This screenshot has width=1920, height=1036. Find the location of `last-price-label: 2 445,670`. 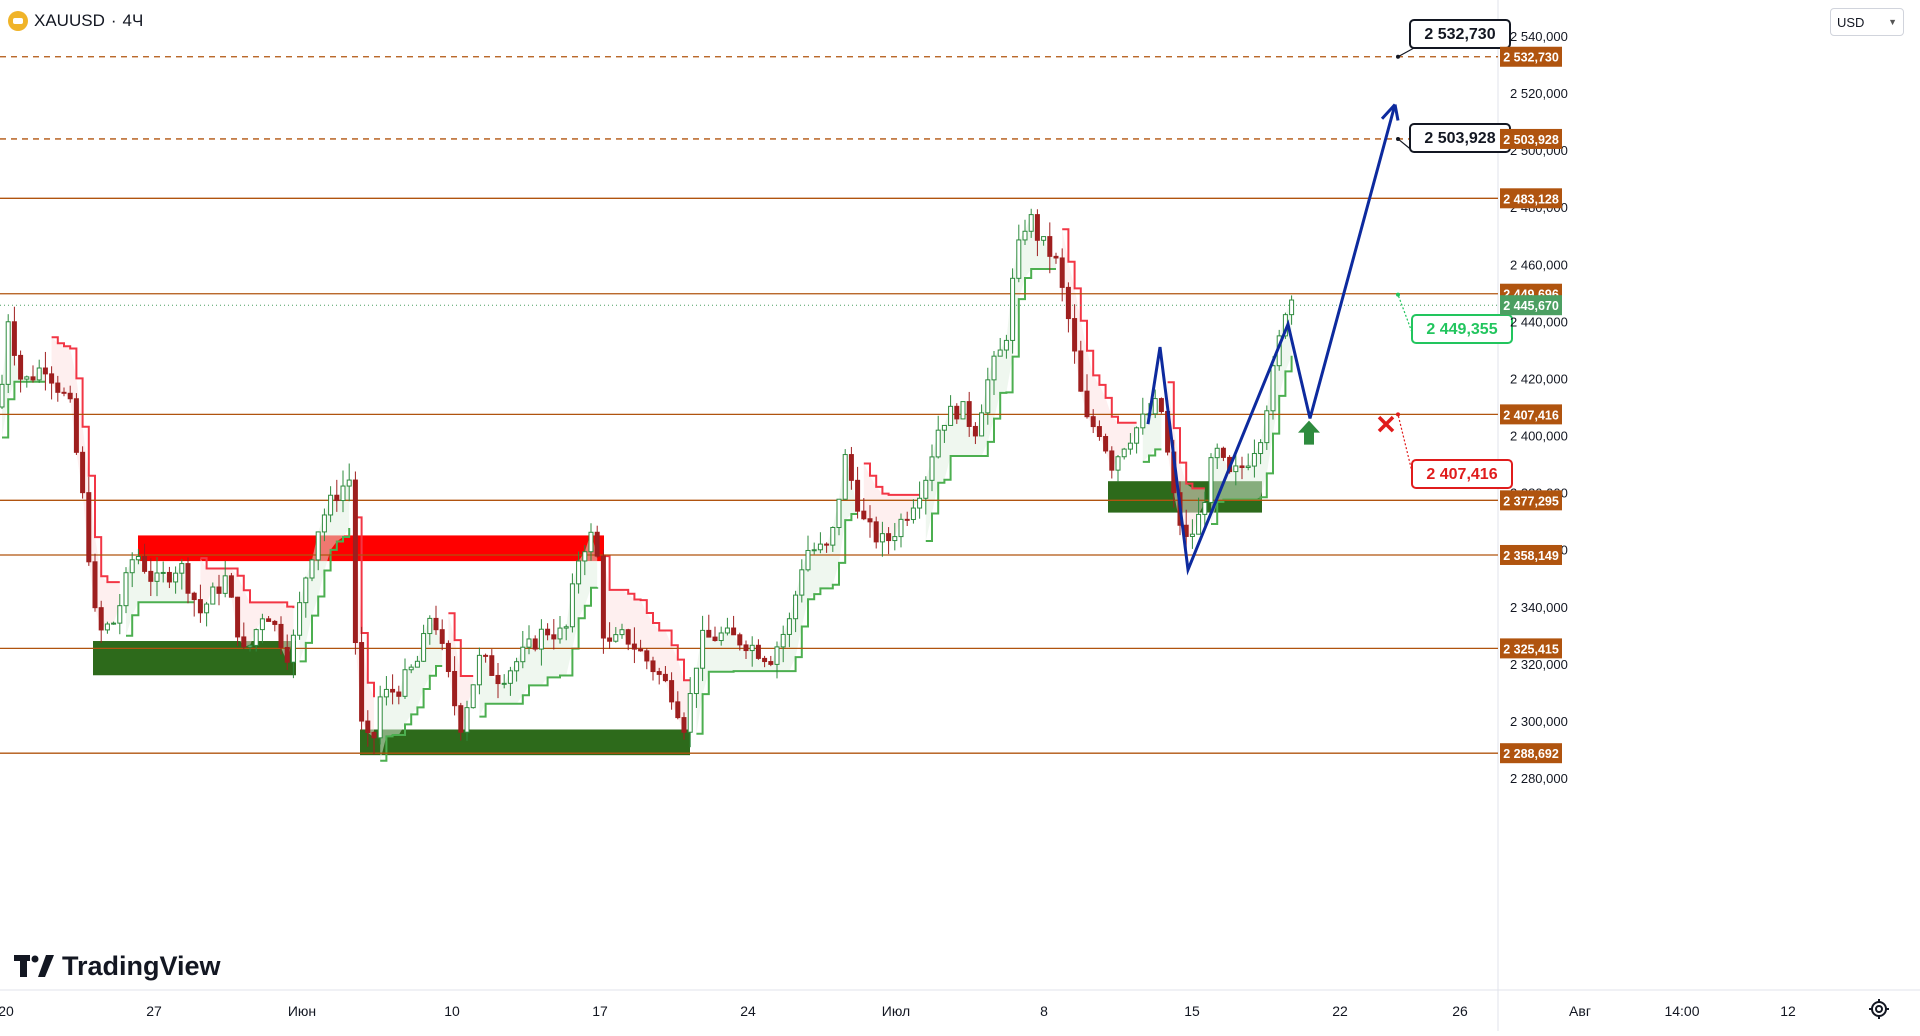

last-price-label: 2 445,670 is located at coordinates (1531, 306).